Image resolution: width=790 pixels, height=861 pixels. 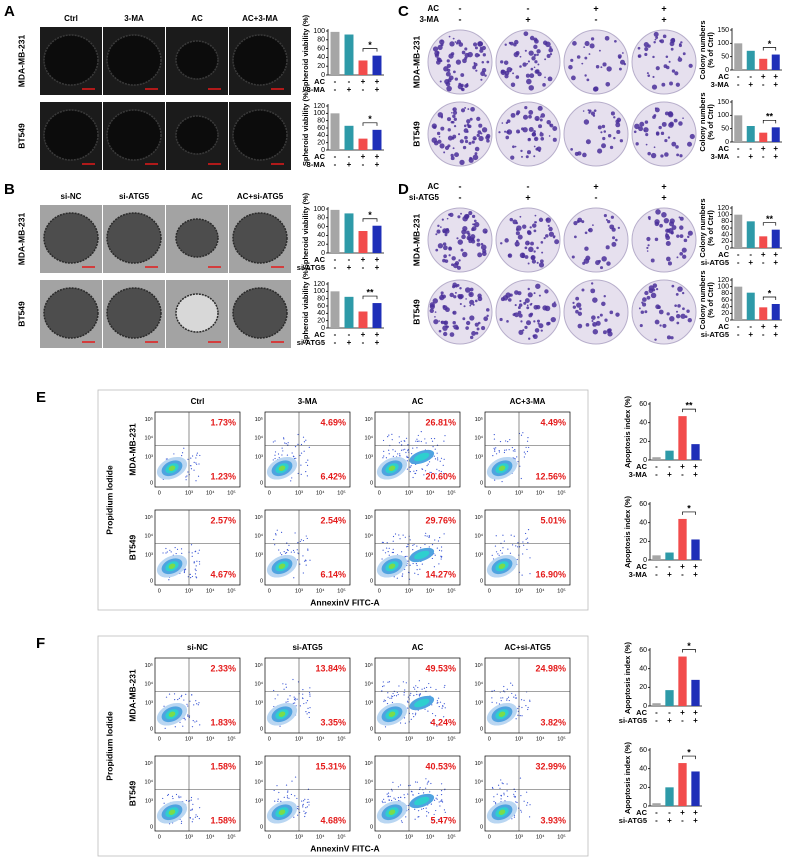 I want to click on significance-label: *, so click(x=370, y=215).